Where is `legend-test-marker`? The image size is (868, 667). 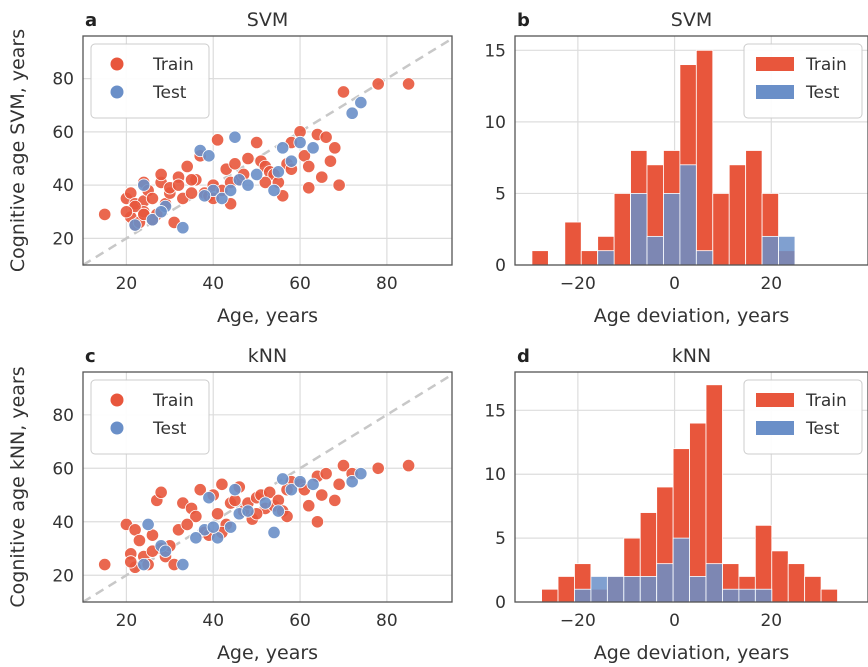
legend-test-marker is located at coordinates (117, 92).